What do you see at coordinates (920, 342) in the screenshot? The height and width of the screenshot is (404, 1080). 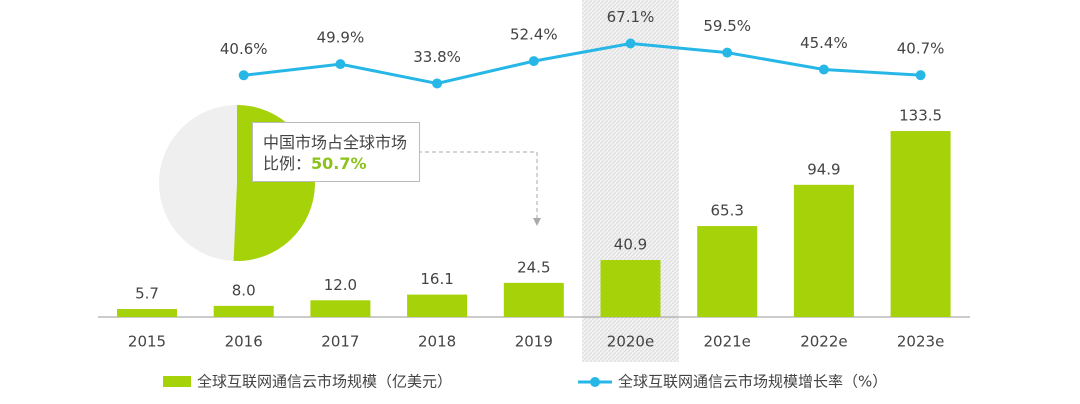 I see `x-tick-label: 2023e` at bounding box center [920, 342].